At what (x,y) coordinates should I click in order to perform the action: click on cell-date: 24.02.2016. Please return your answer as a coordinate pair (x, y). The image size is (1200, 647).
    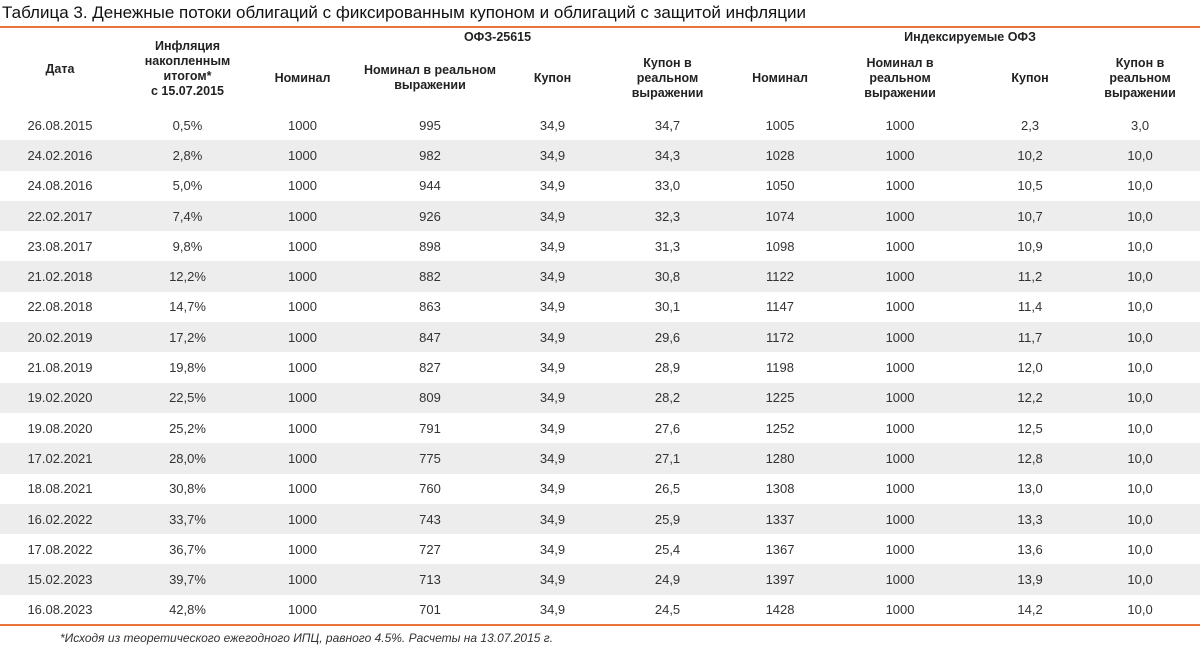
    Looking at the image, I should click on (60, 155).